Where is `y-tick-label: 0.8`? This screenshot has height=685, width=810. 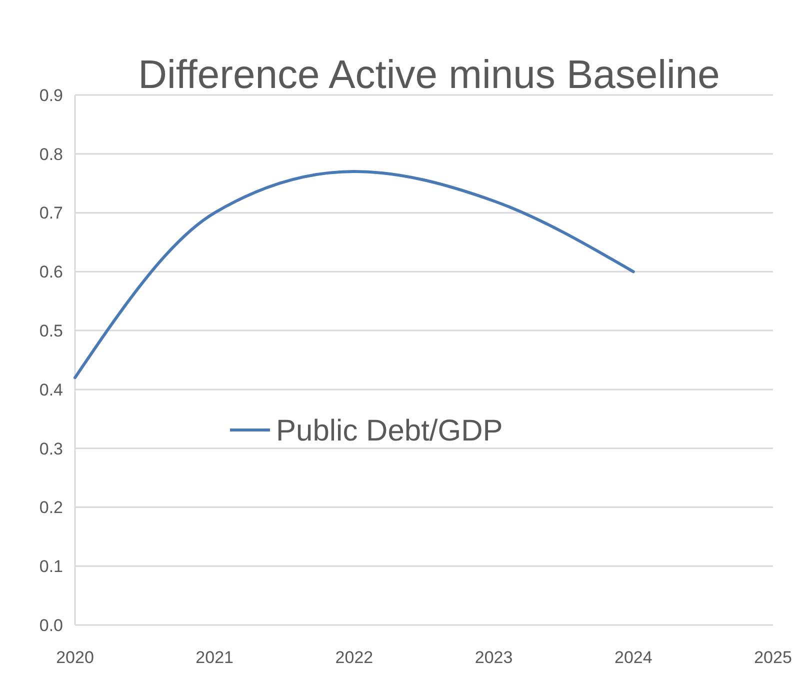
y-tick-label: 0.8 is located at coordinates (51, 154).